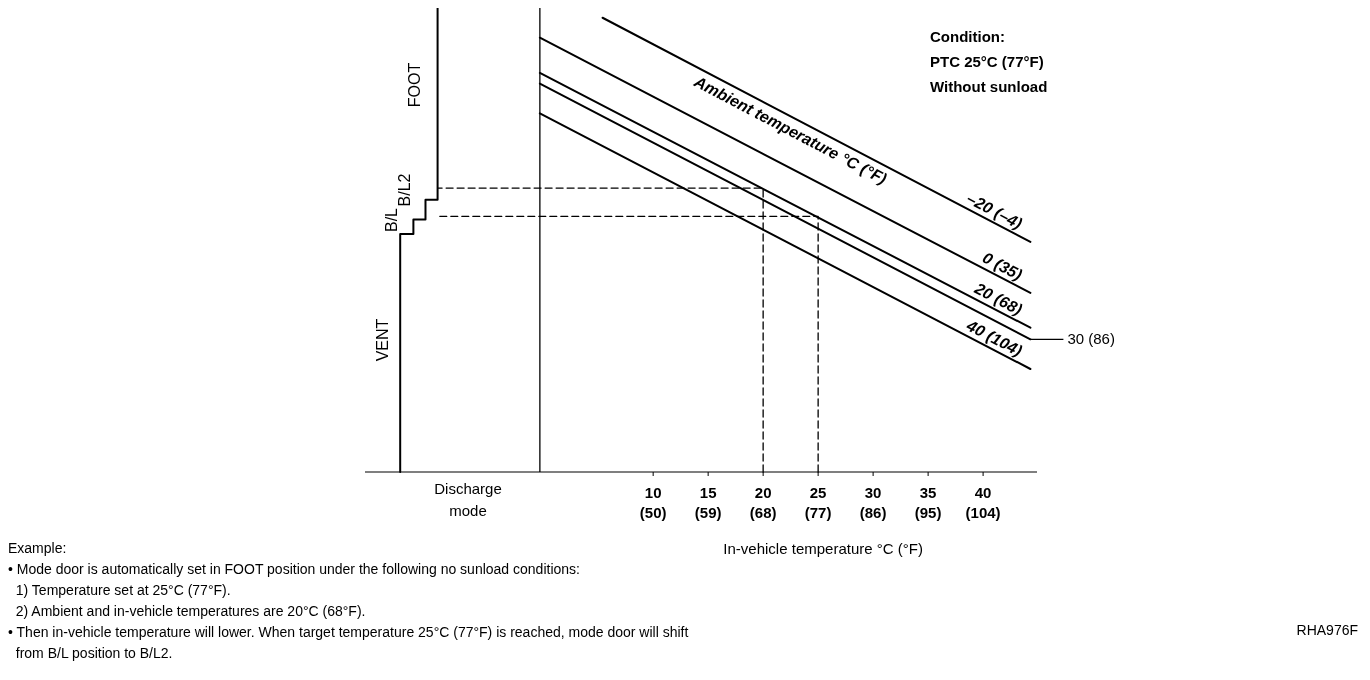  I want to click on annotation: Condition: PTC 25°C (77°F) Without sunload, so click(989, 61).